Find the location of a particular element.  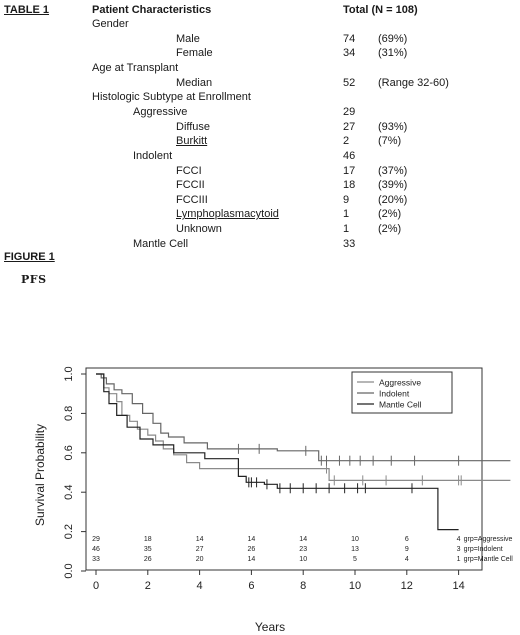

y-axis-label: Survival Probability is located at coordinates (40, 475).